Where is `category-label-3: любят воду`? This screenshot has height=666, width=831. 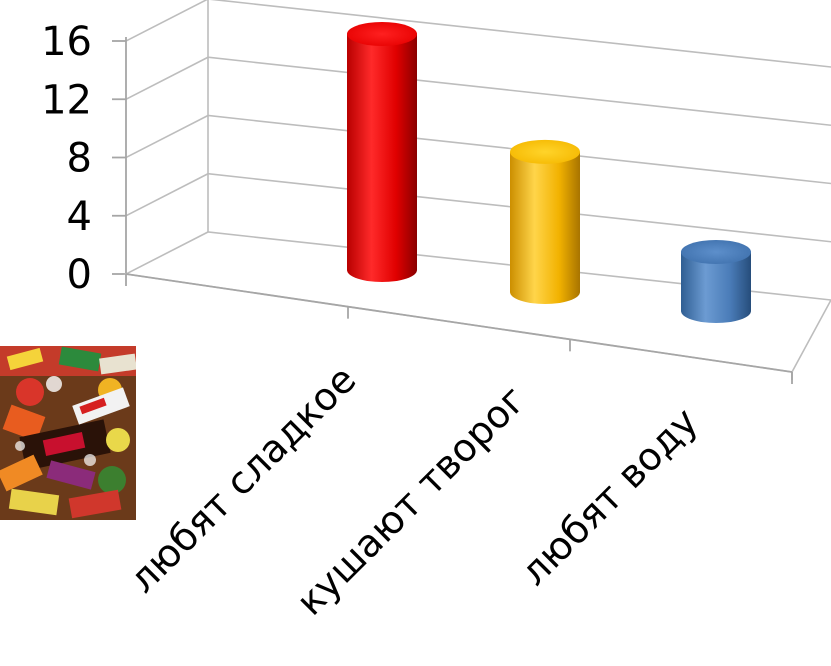
category-label-3: любят воду is located at coordinates (609, 496).